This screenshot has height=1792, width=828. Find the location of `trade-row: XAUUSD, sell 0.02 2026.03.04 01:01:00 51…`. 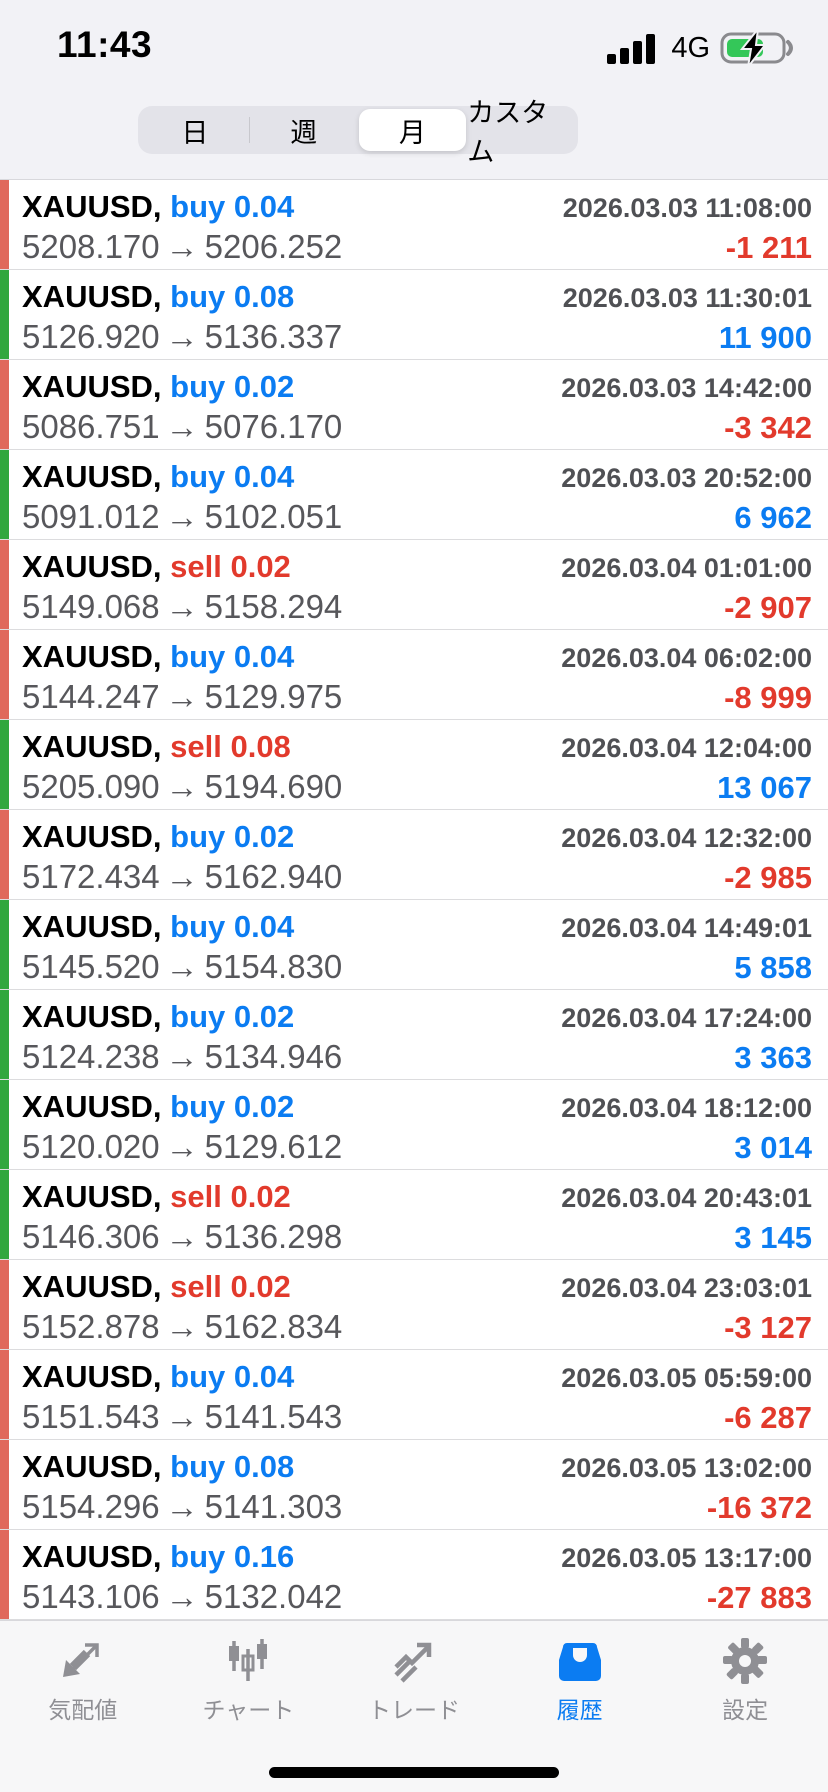

trade-row: XAUUSD, sell 0.02 2026.03.04 01:01:00 51… is located at coordinates (414, 585).